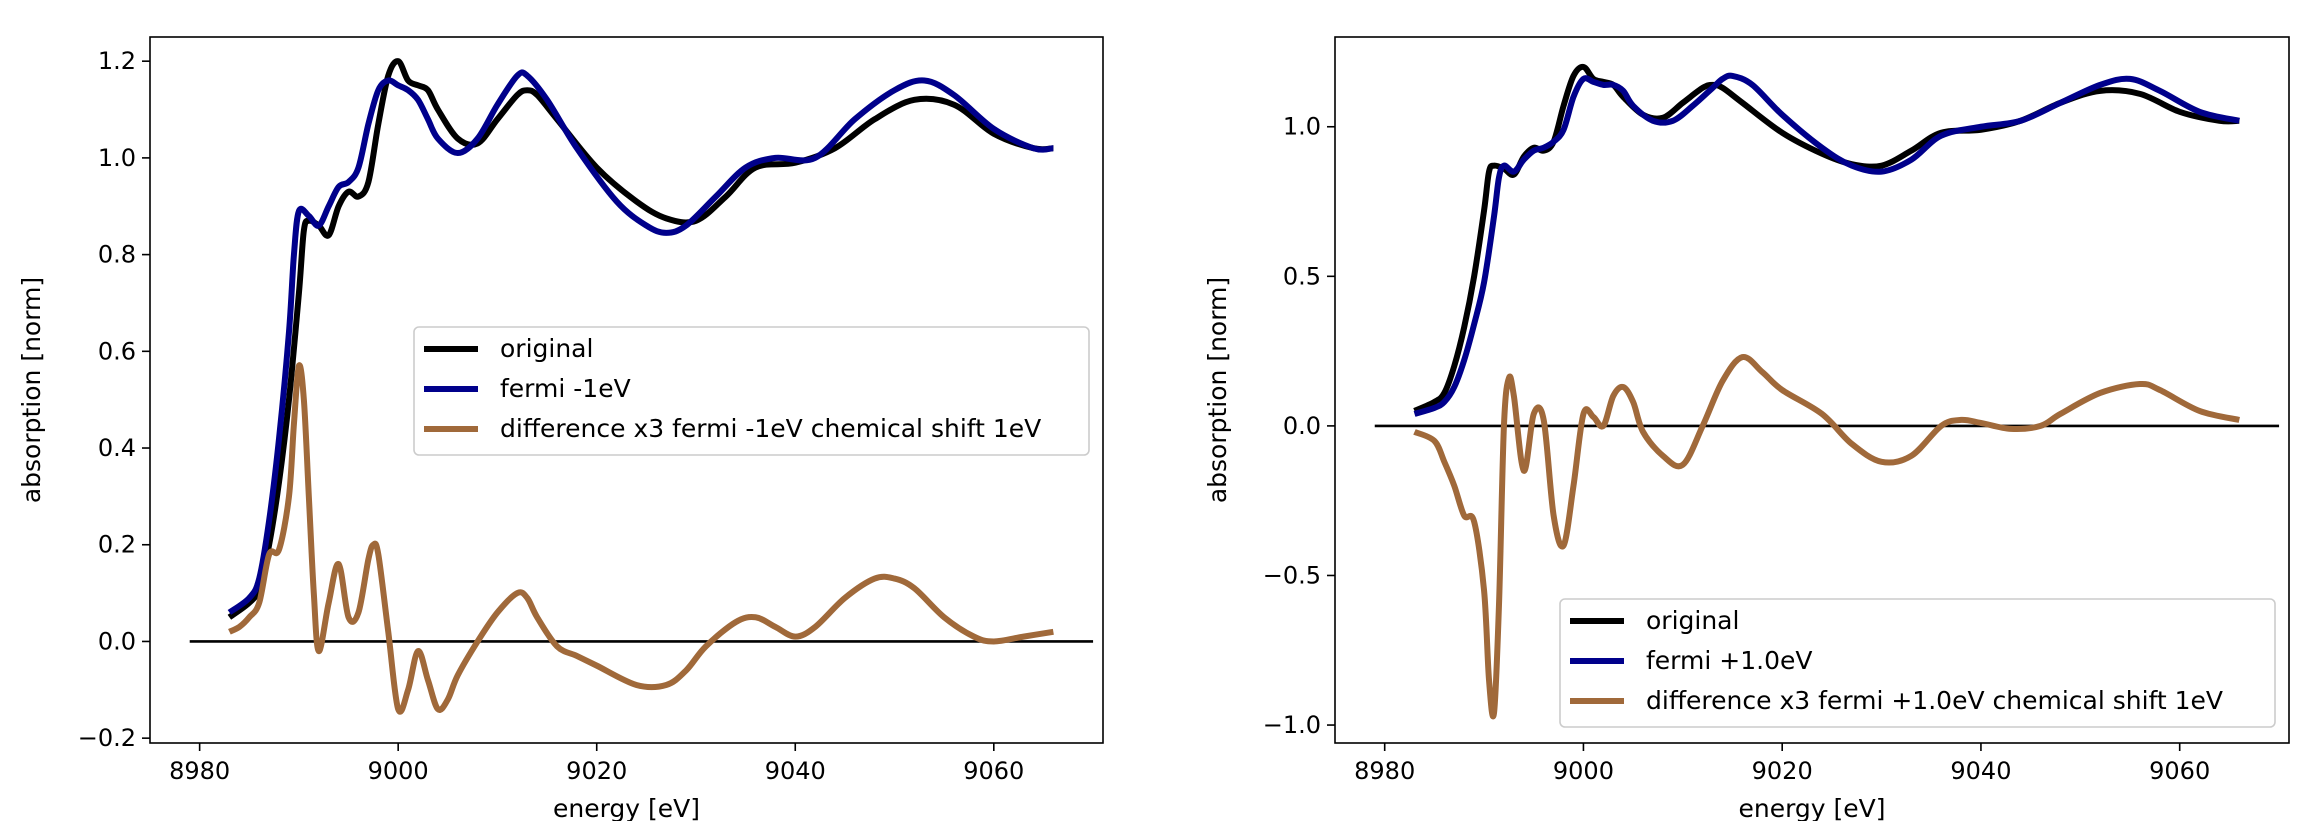 The height and width of the screenshot is (821, 2305). What do you see at coordinates (1292, 575) in the screenshot?
I see `y-tick-label: −0.5` at bounding box center [1292, 575].